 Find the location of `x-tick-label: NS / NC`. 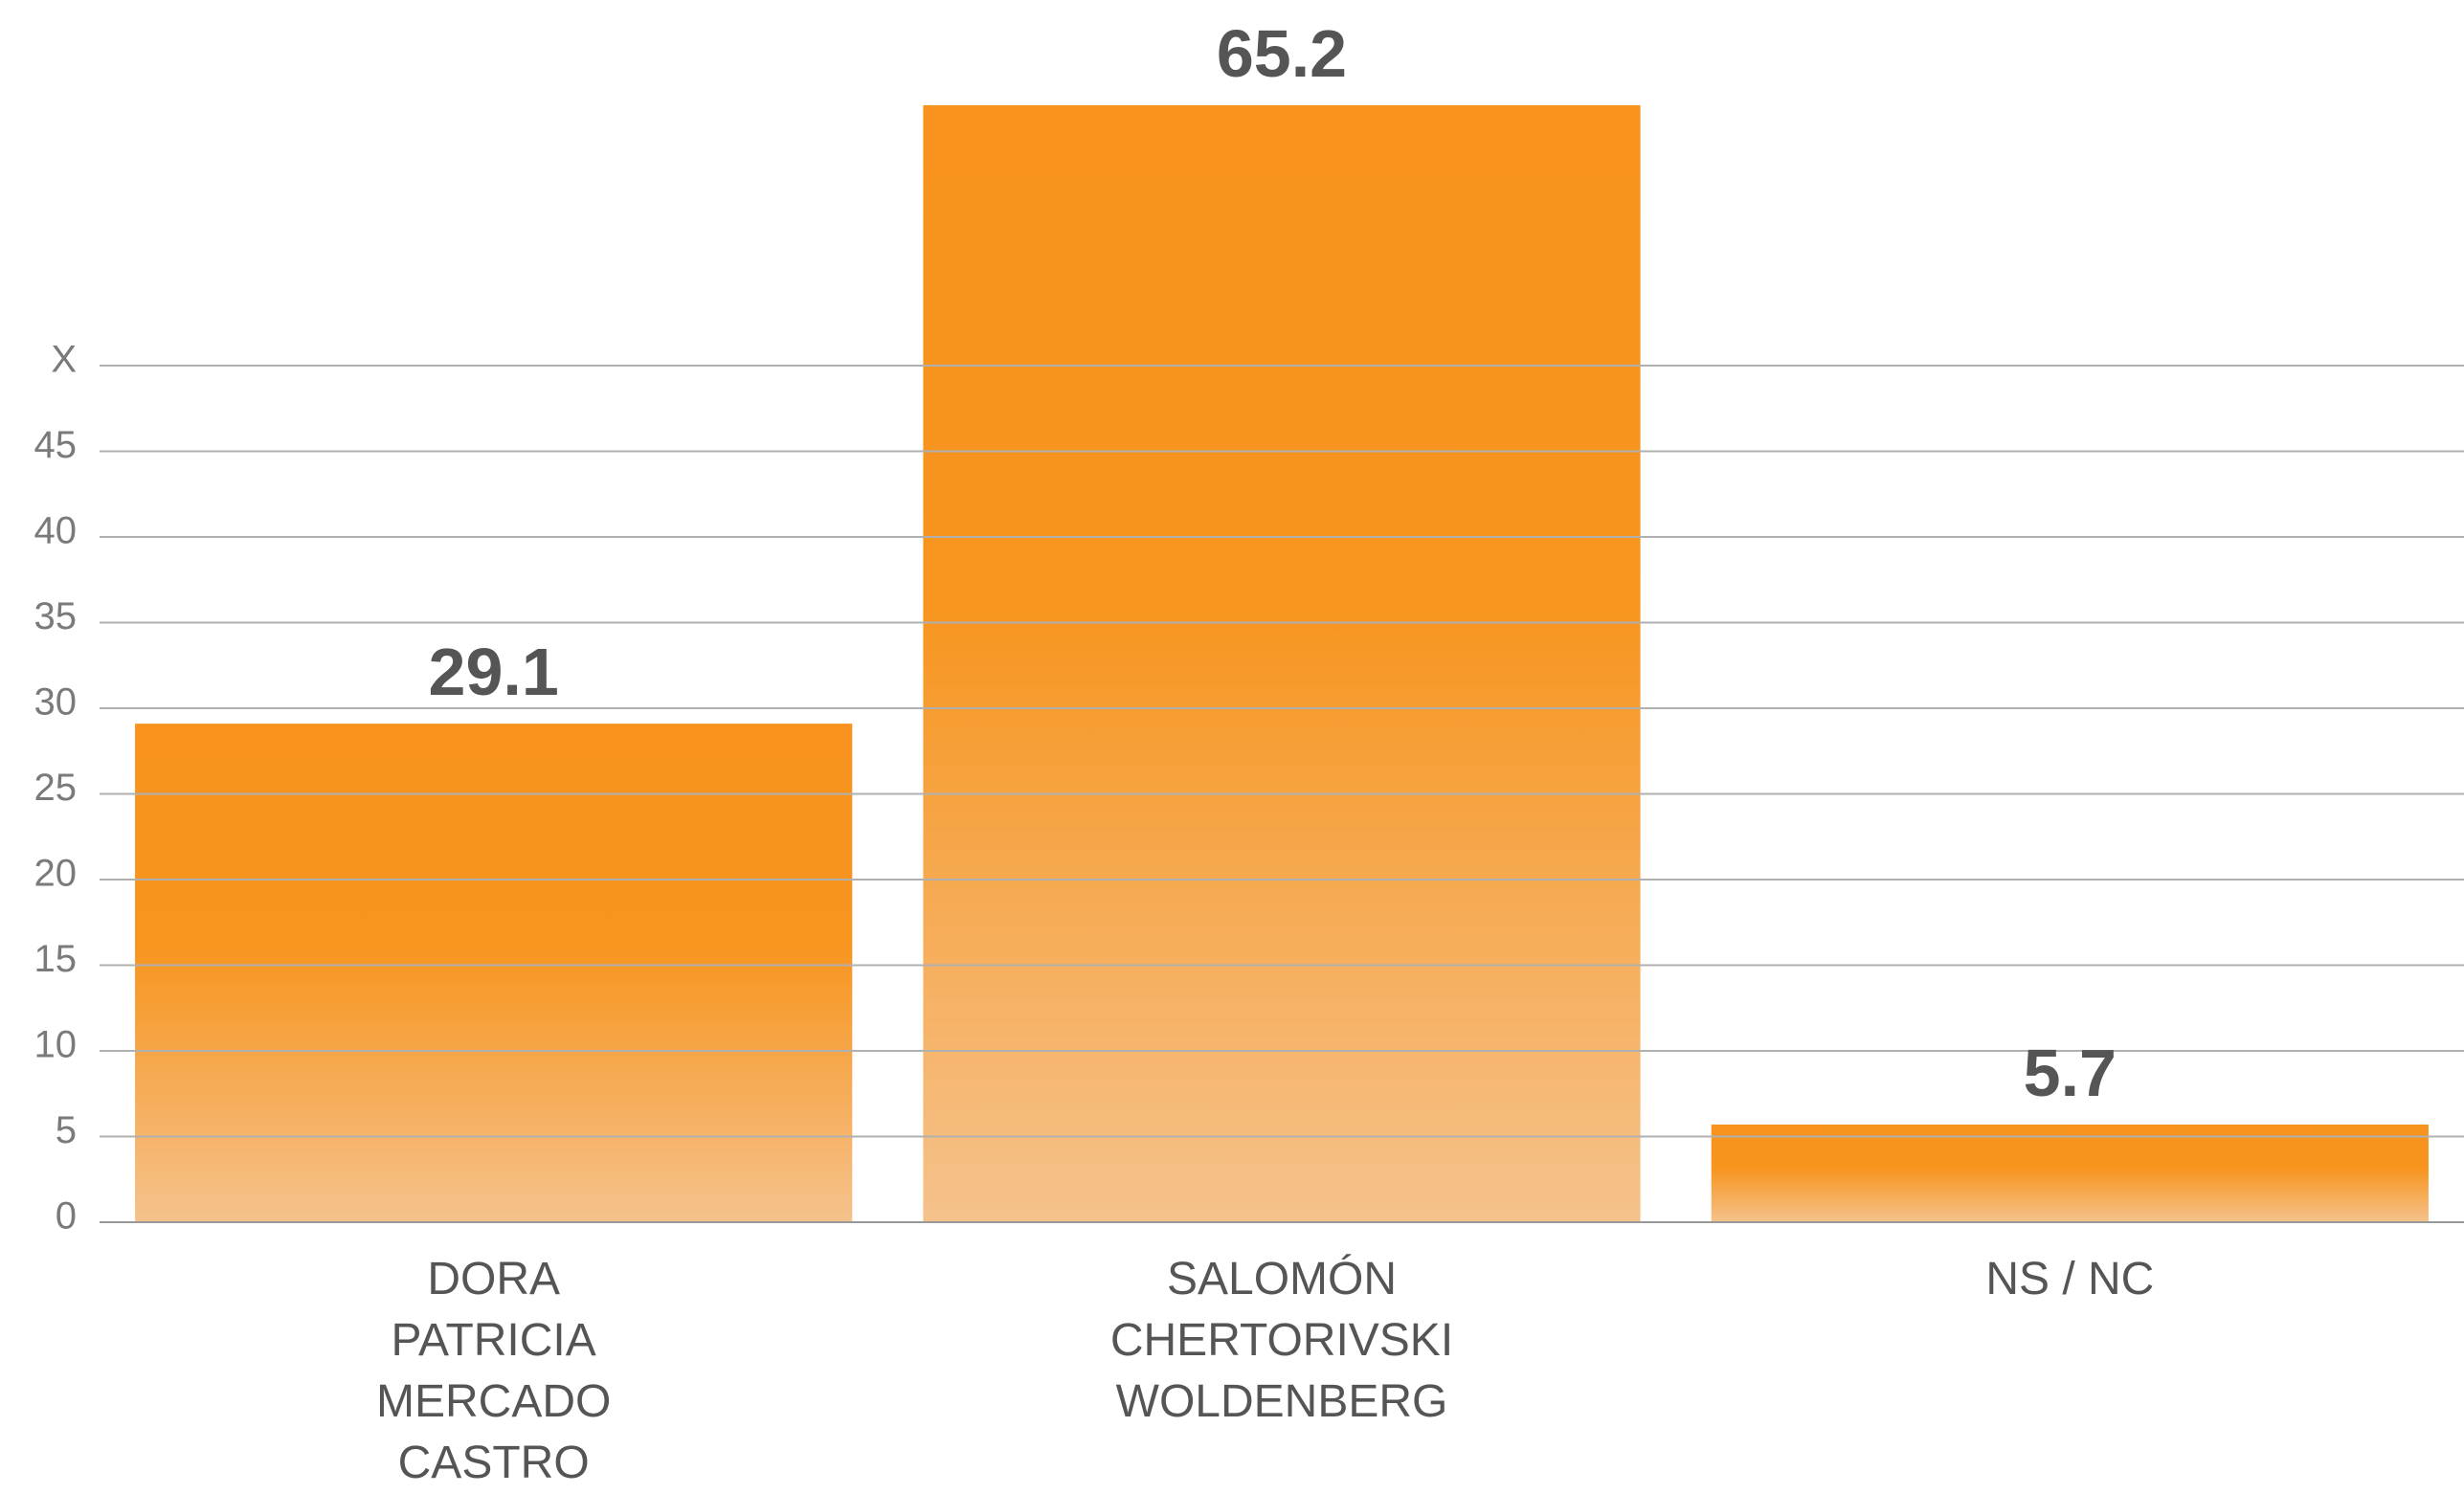

x-tick-label: NS / NC is located at coordinates (2070, 1279).